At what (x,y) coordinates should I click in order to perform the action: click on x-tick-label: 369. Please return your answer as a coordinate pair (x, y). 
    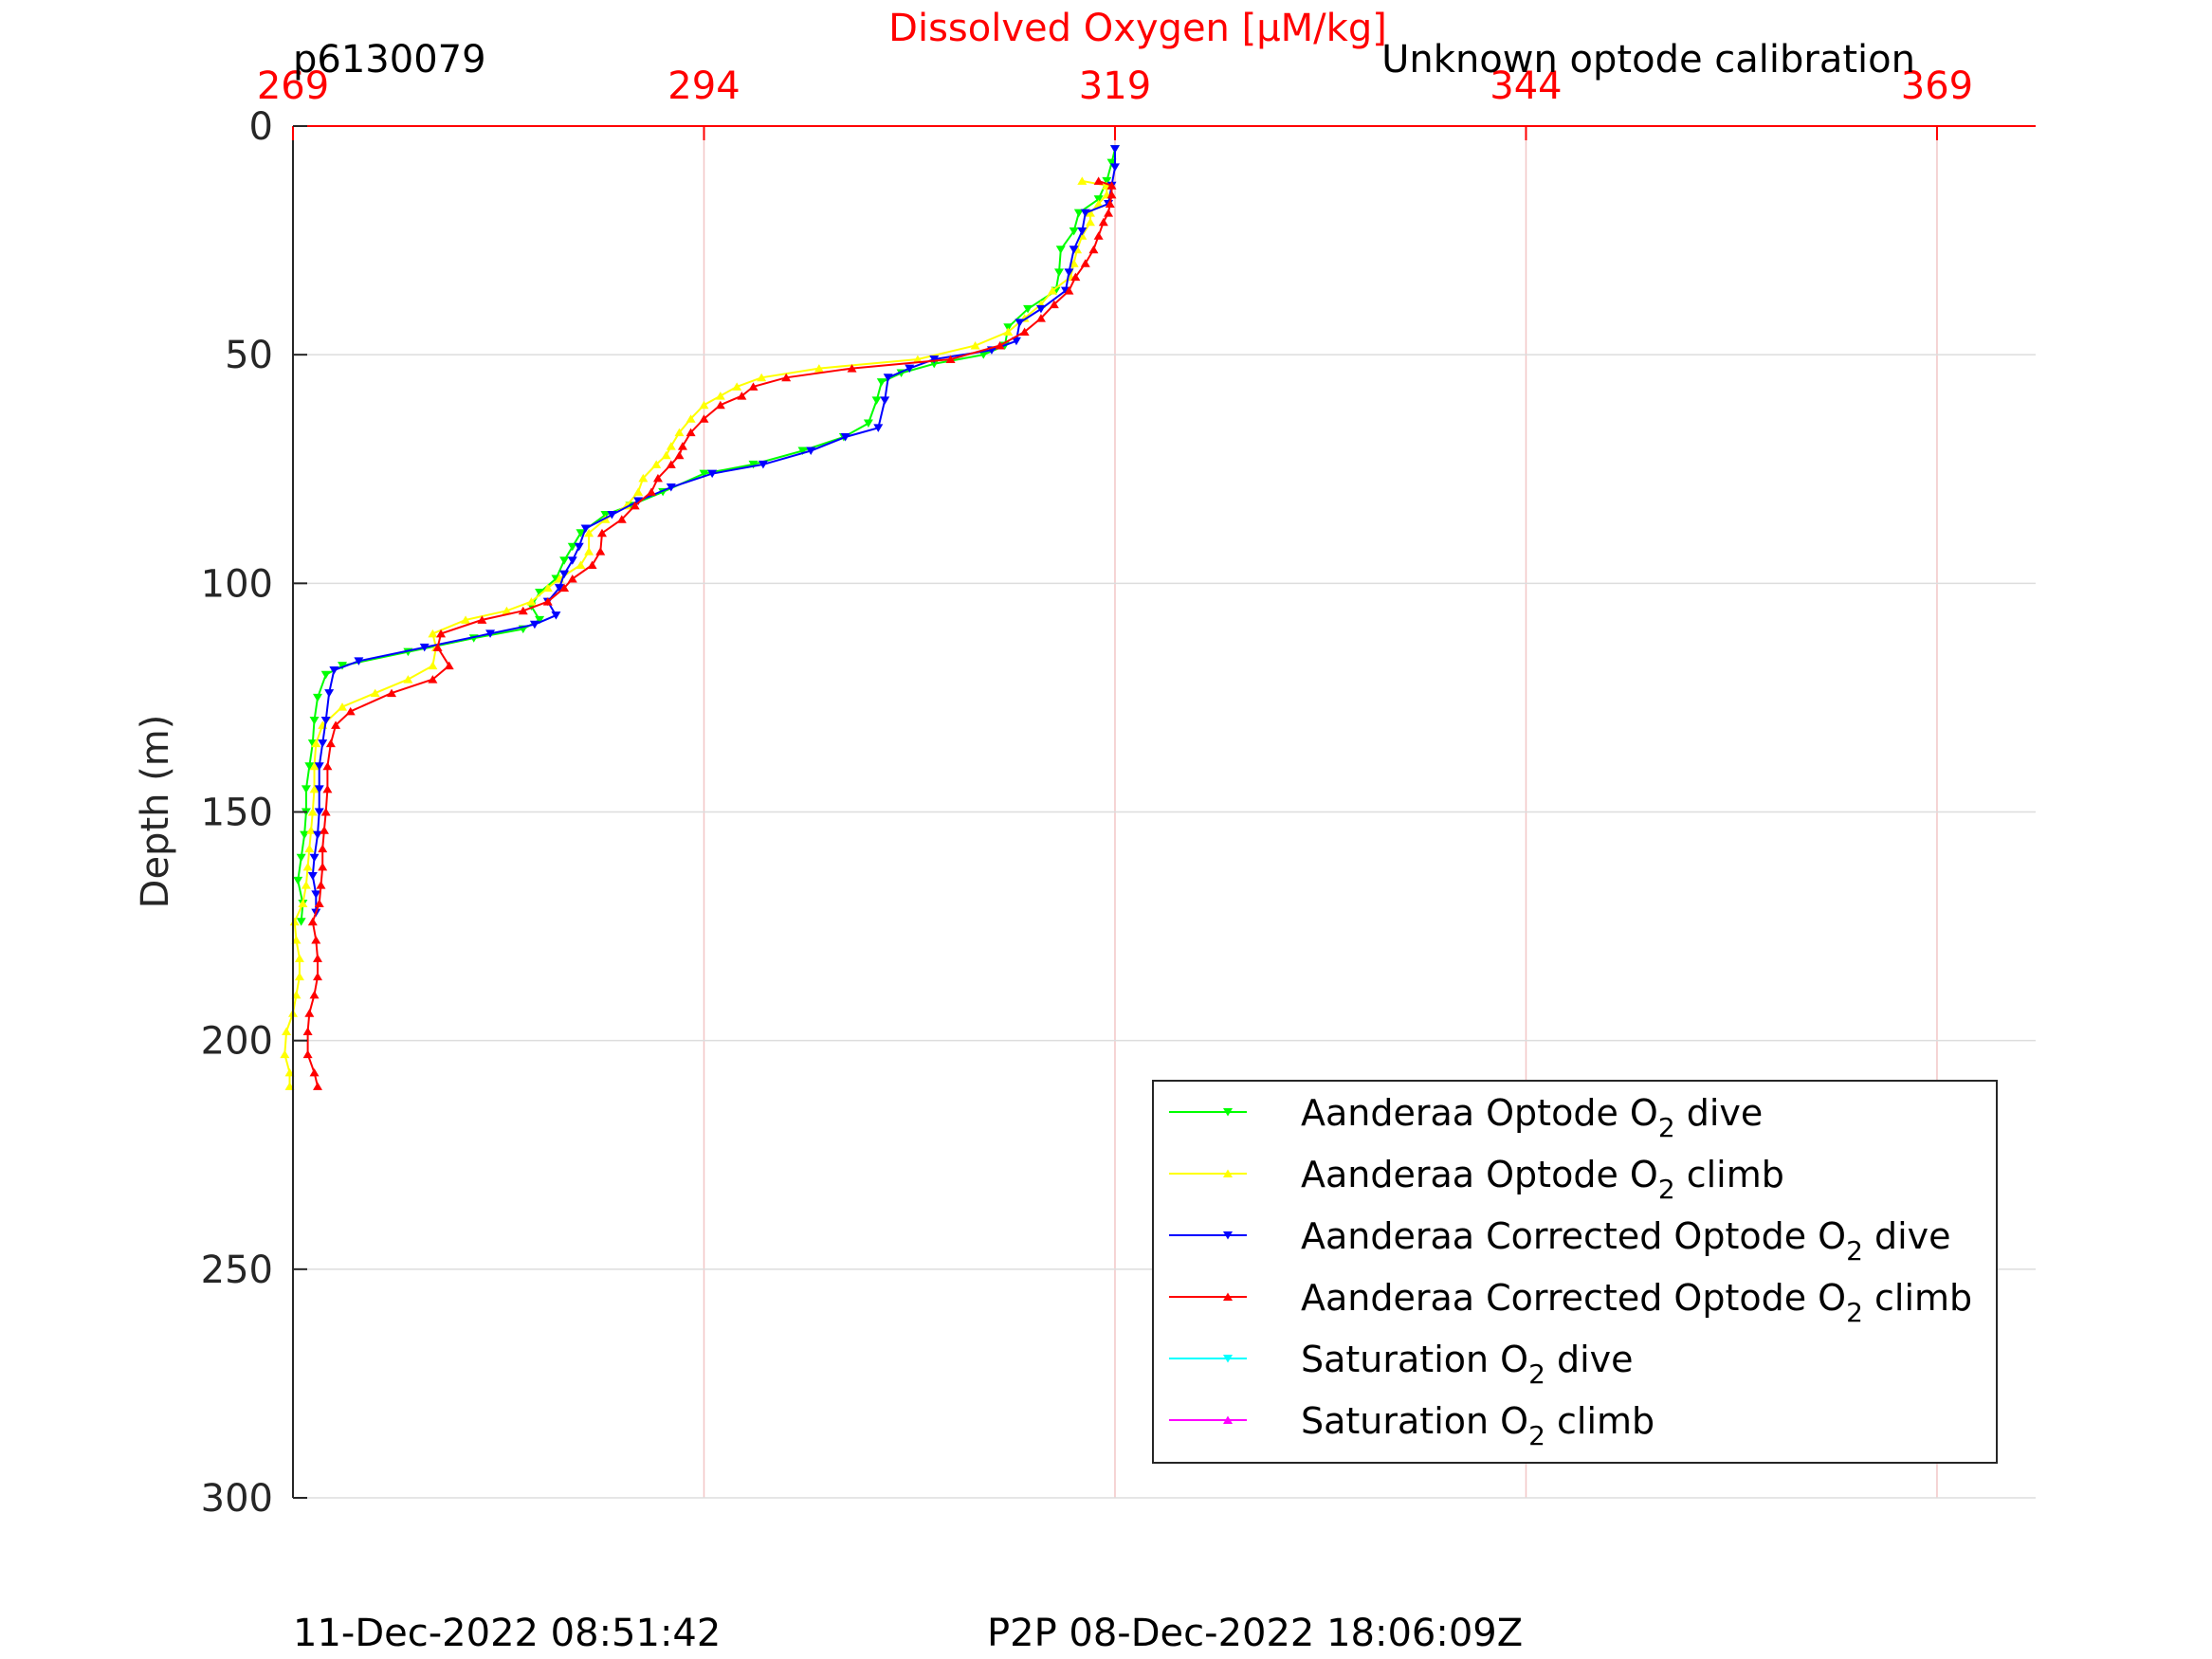
    Looking at the image, I should click on (1937, 86).